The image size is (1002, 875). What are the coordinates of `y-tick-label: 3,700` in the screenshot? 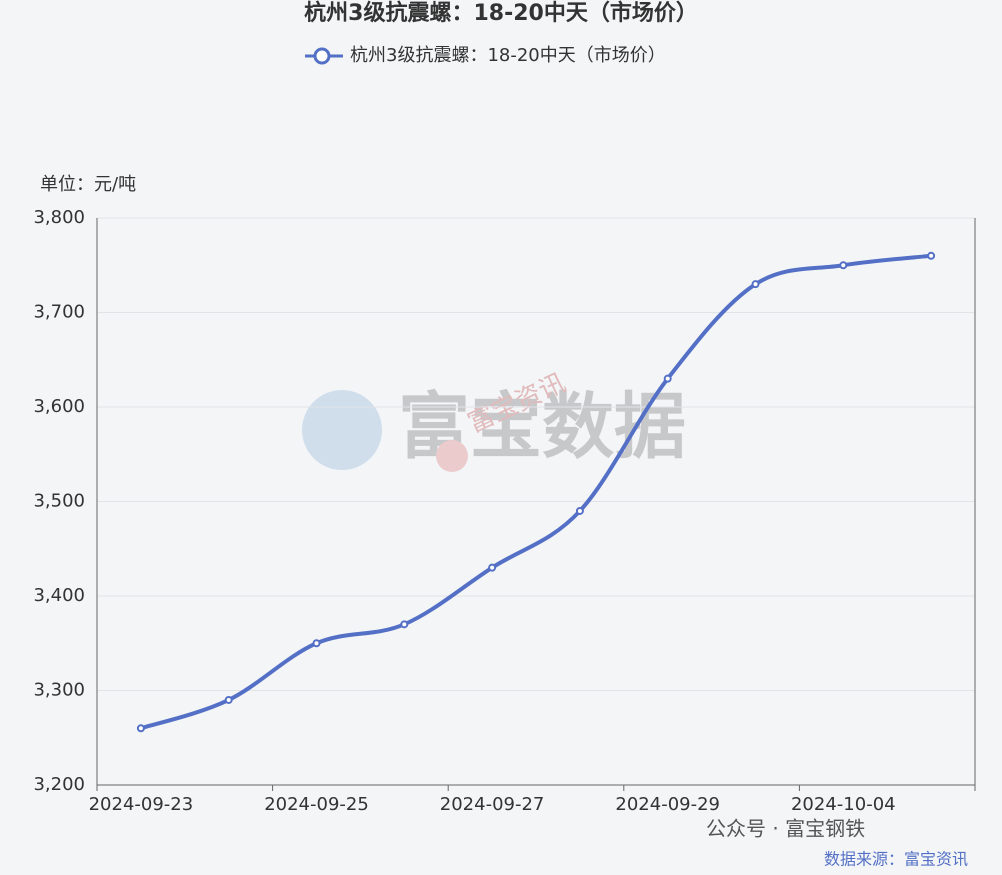 It's located at (59, 312).